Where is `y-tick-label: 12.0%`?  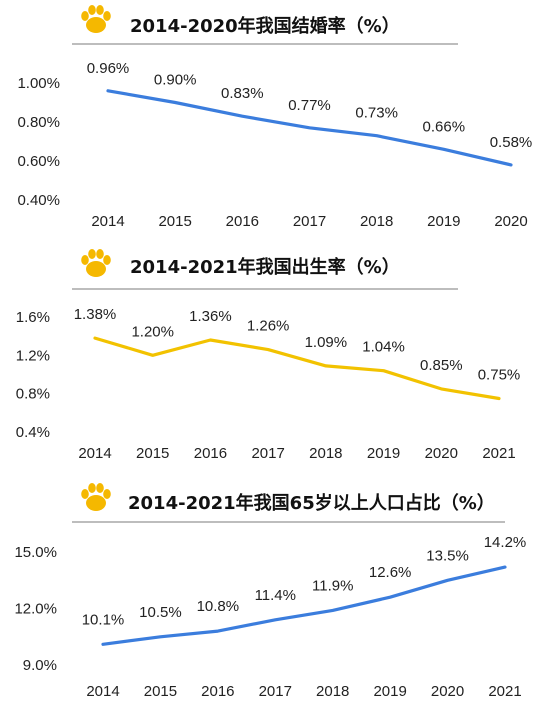
y-tick-label: 12.0% is located at coordinates (35, 609).